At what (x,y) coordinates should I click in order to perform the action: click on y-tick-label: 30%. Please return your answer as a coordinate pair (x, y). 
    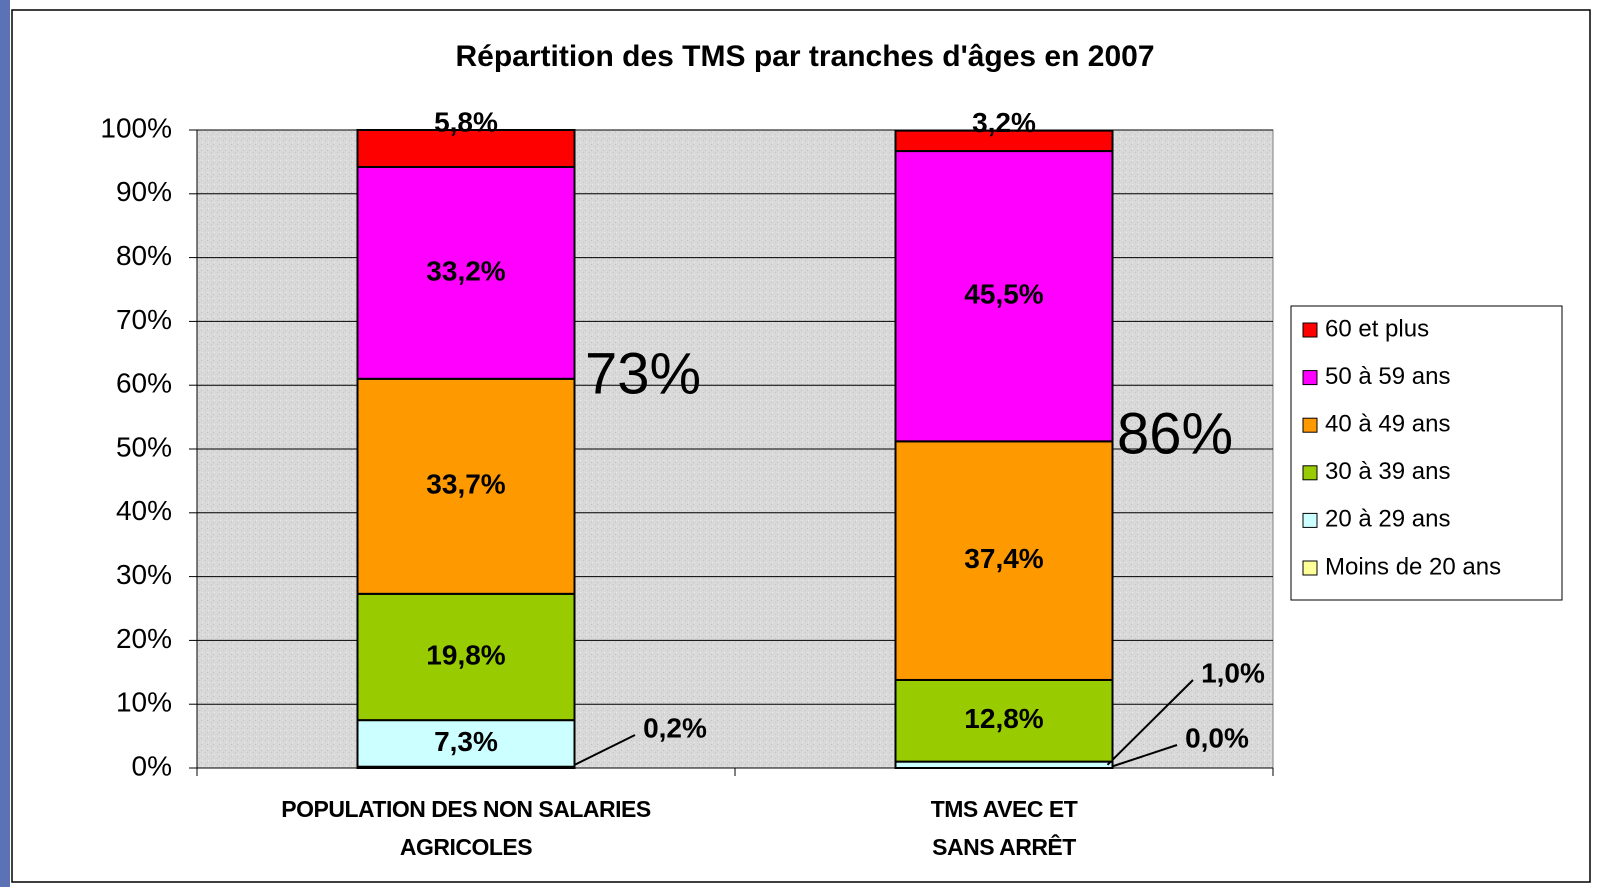
    Looking at the image, I should click on (144, 574).